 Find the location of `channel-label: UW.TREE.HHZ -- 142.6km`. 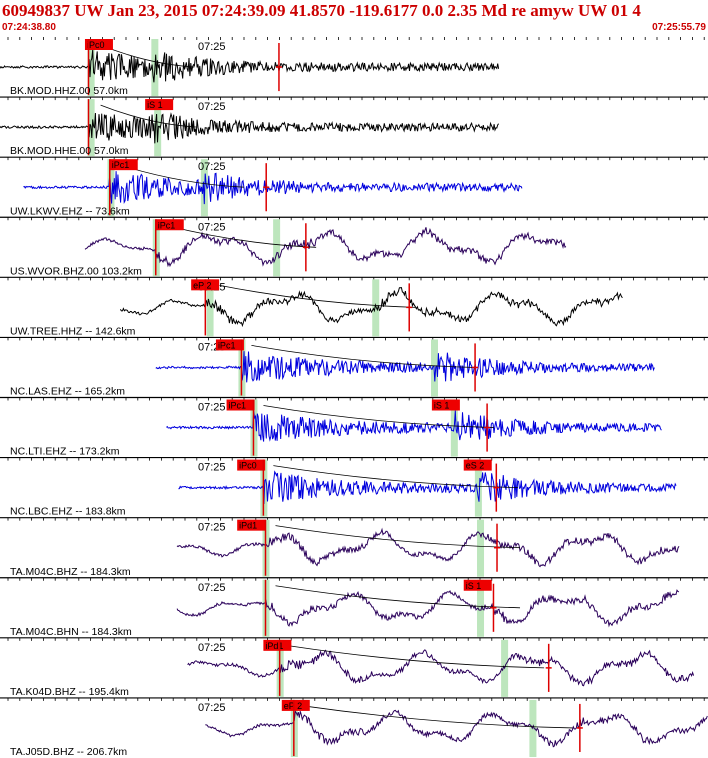

channel-label: UW.TREE.HHZ -- 142.6km is located at coordinates (73, 331).